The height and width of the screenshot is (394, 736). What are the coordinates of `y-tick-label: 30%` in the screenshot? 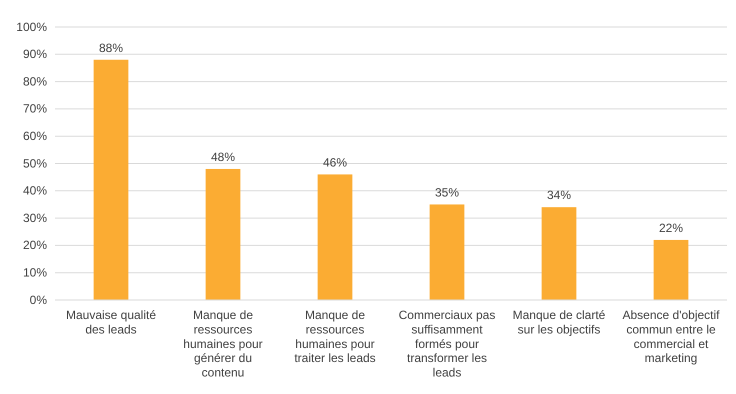 It's located at (35, 217).